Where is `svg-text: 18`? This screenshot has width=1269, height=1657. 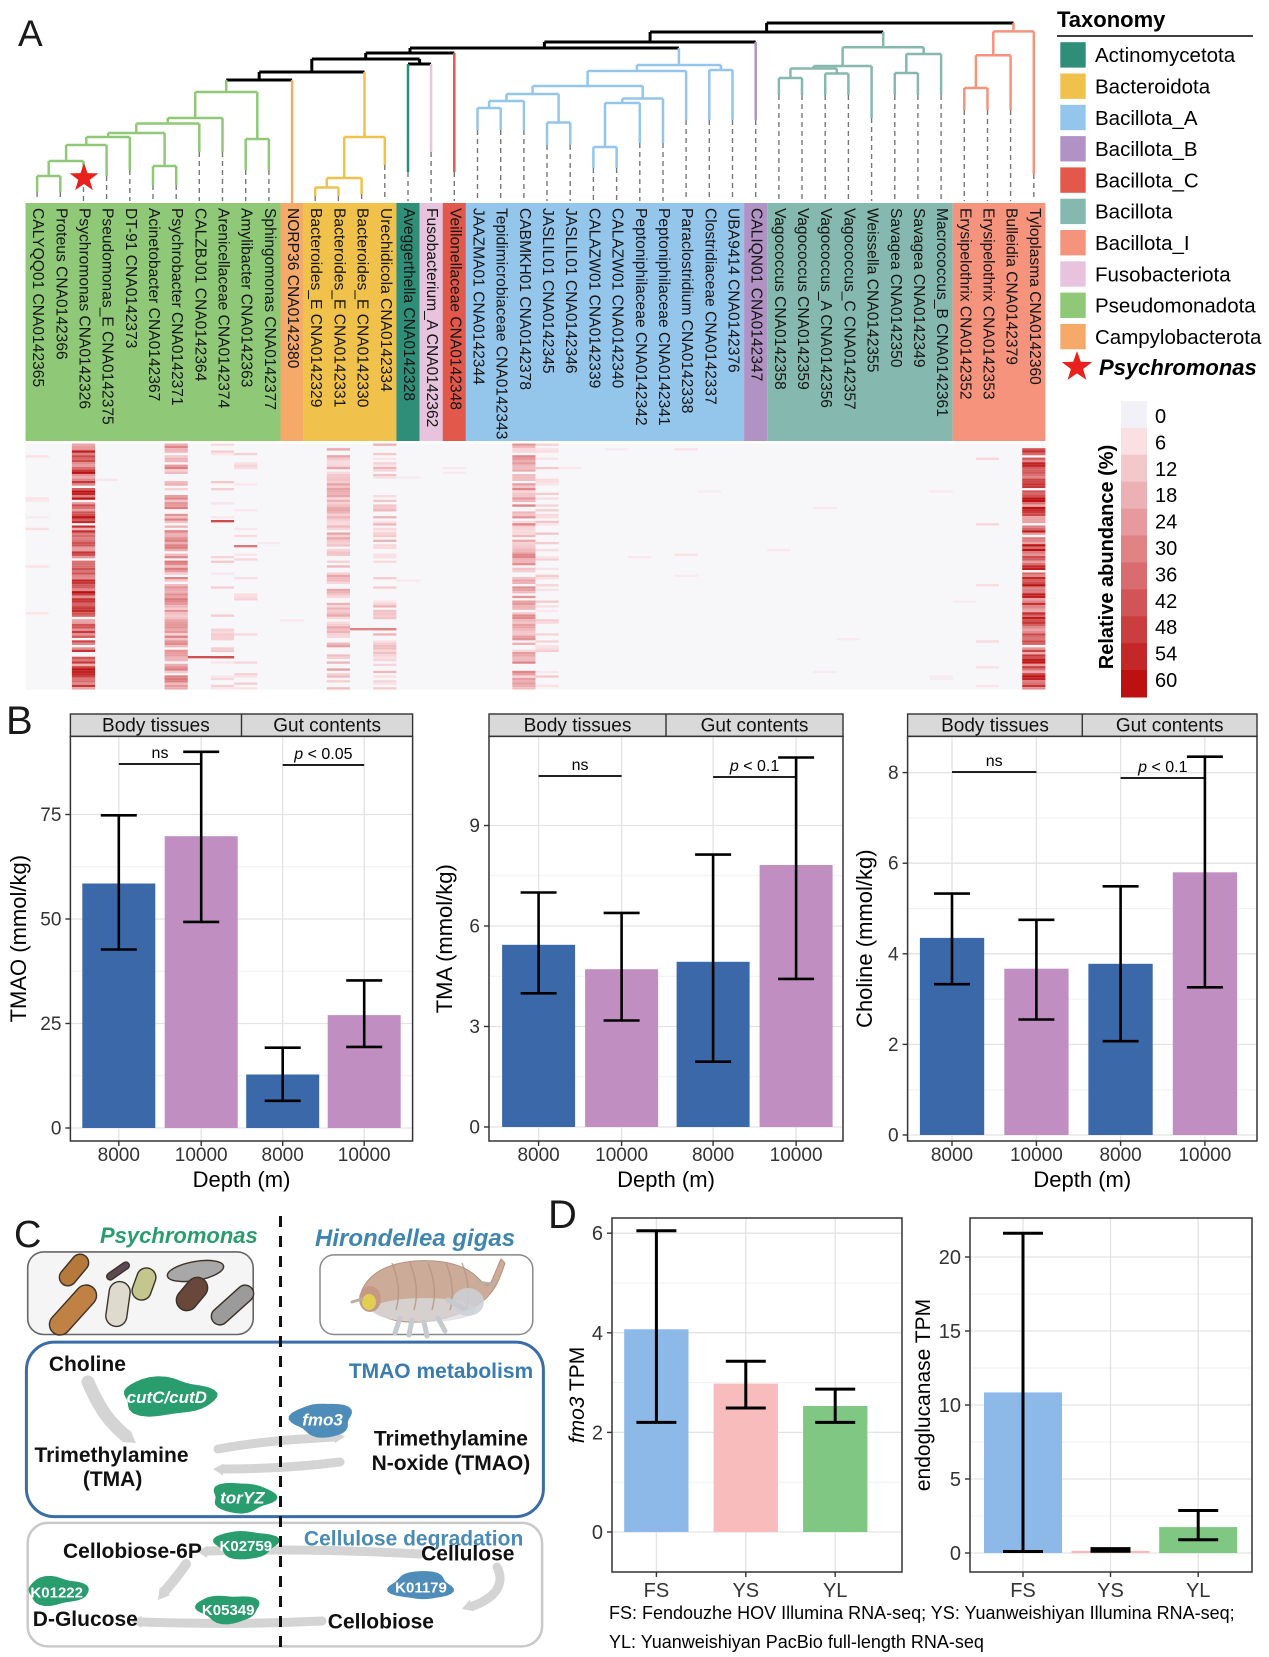
svg-text: 18 is located at coordinates (1166, 496).